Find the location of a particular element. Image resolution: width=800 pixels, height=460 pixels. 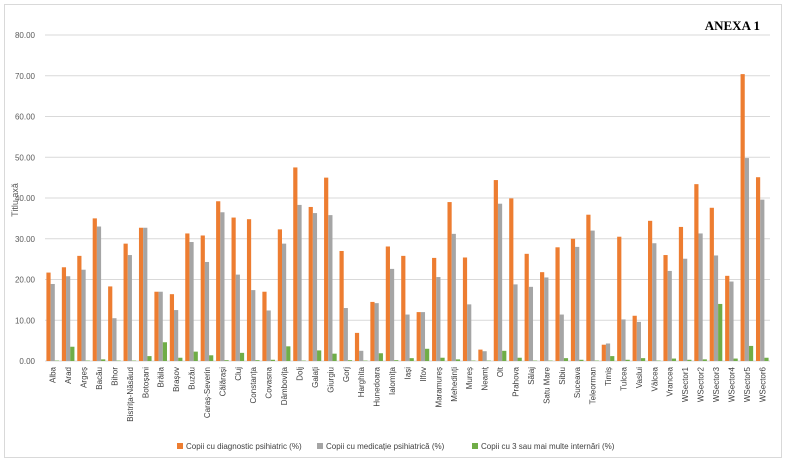

x-tick-label: Maramureș is located at coordinates (438, 387).